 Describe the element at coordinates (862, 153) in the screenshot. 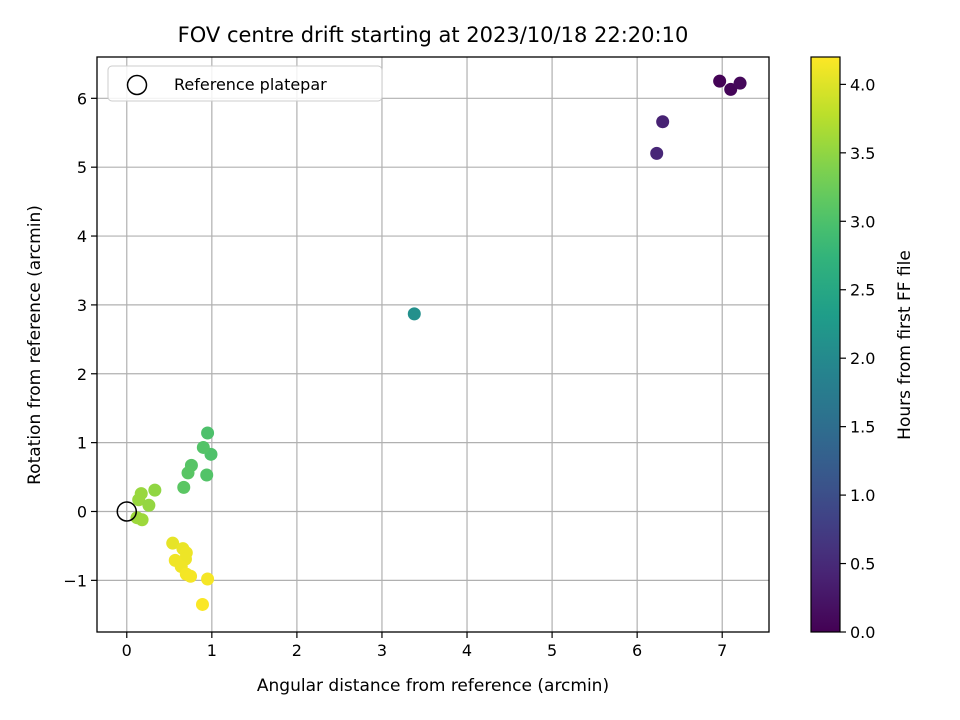

I see `colorbar-tick-label: 3.5` at that location.